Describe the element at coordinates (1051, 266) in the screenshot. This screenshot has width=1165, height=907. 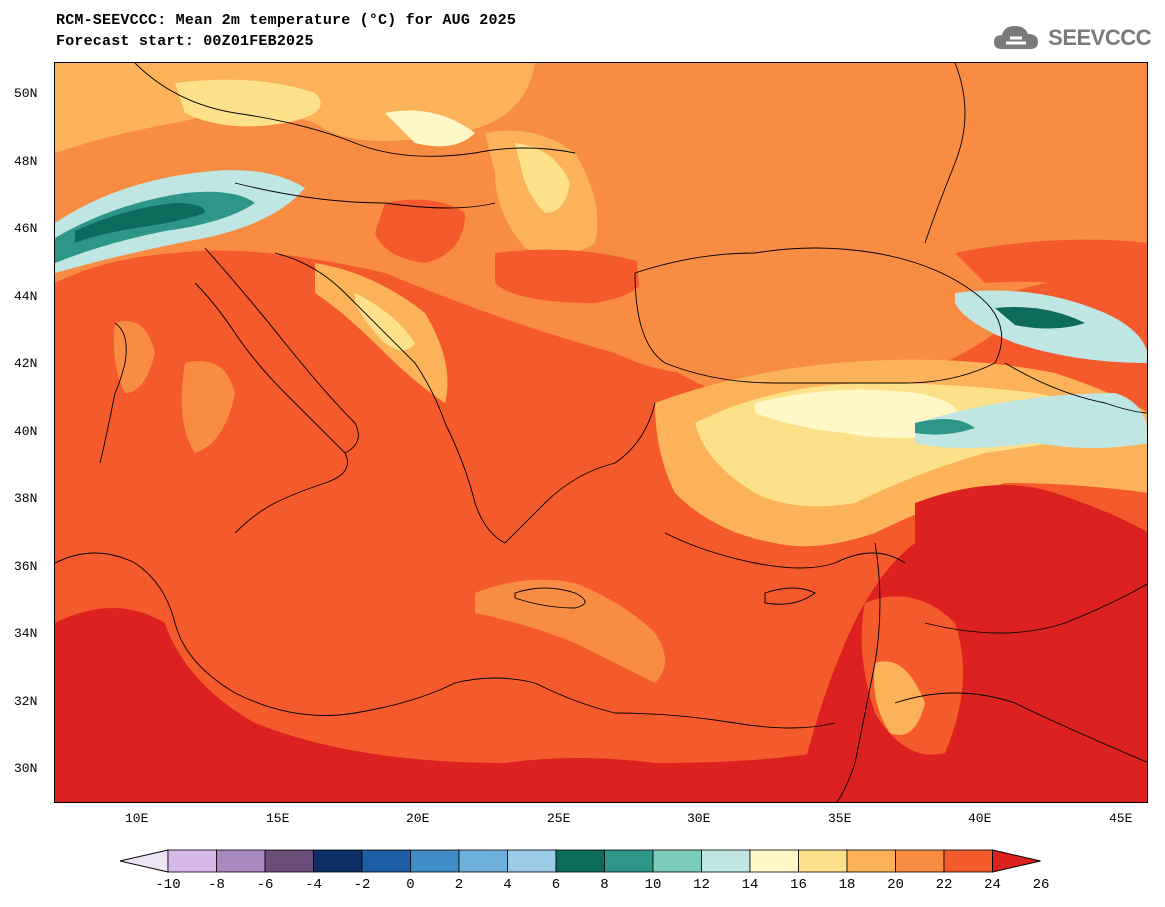
I see `east-warm-fill` at that location.